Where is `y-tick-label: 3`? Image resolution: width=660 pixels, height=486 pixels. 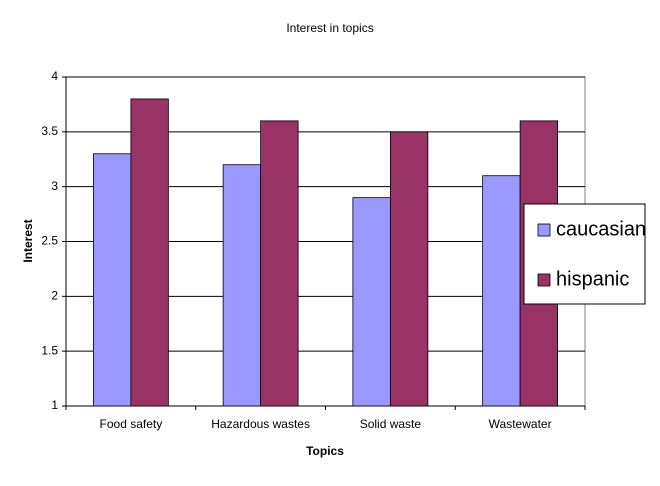
y-tick-label: 3 is located at coordinates (54, 186).